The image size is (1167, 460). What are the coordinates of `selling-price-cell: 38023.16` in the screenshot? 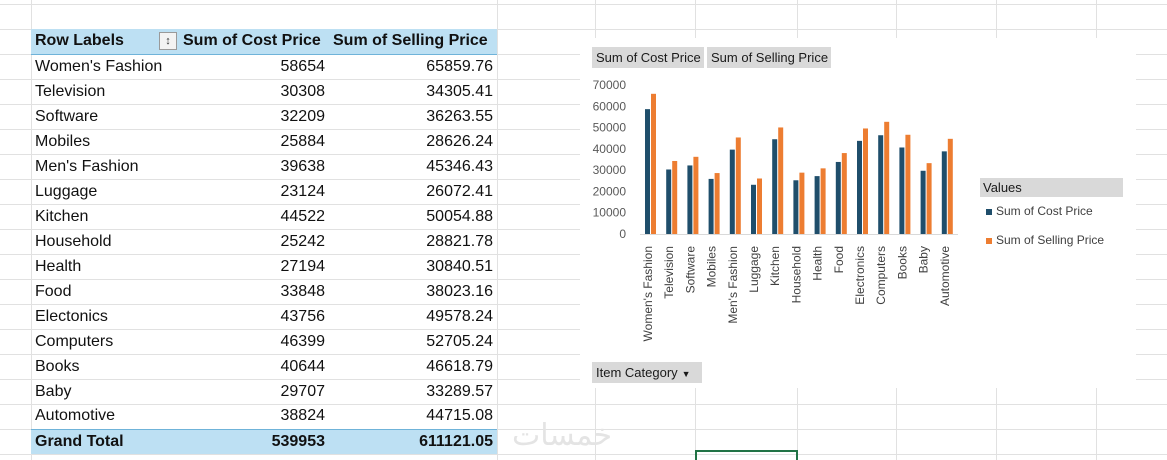 It's located at (459, 291).